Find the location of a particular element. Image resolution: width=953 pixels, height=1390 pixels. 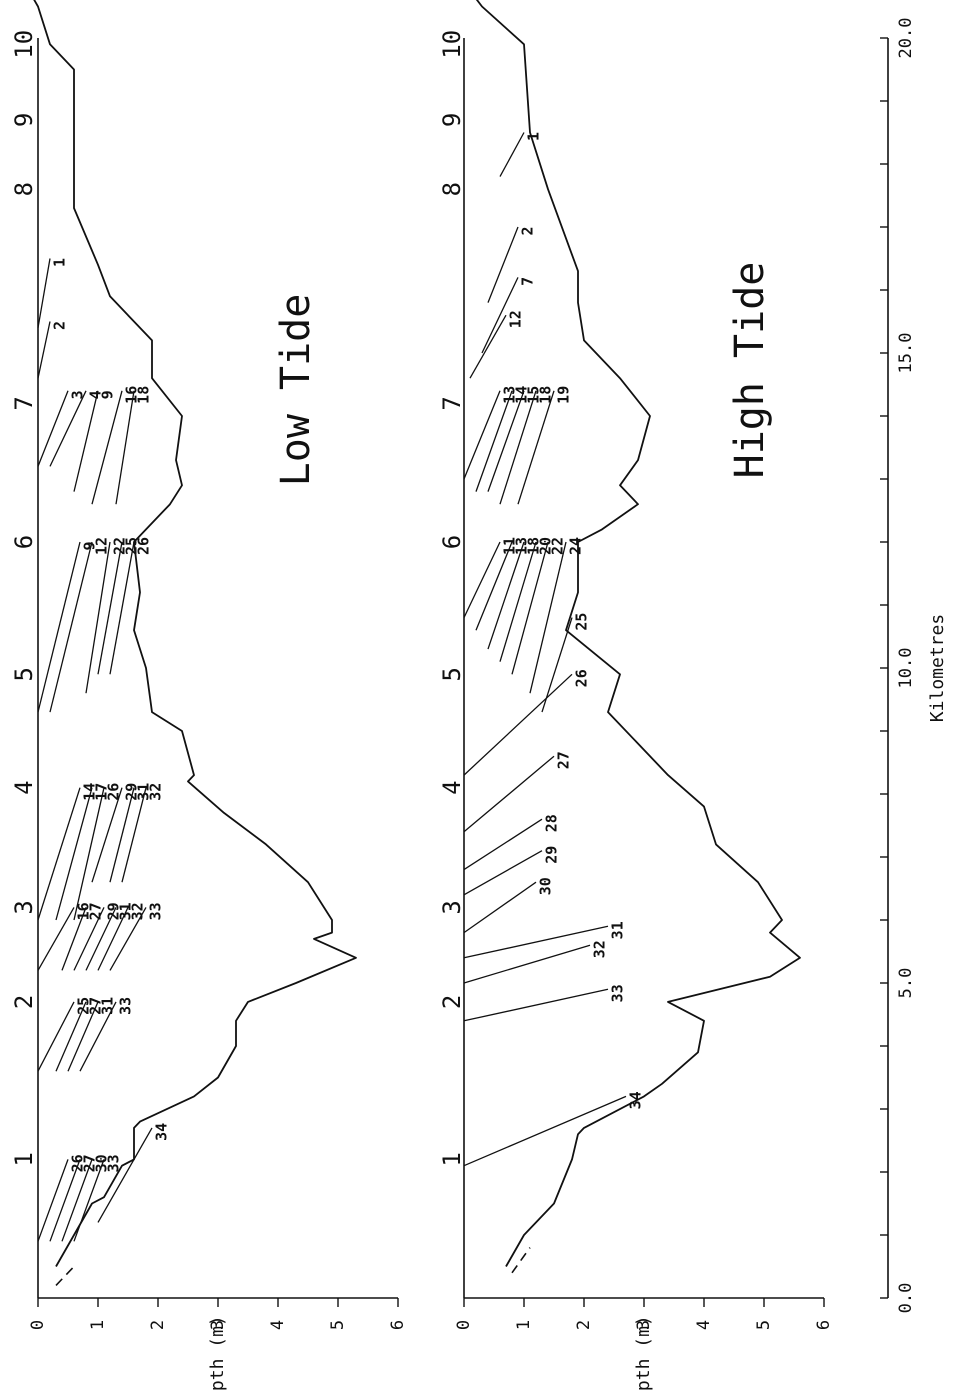

high-tide-depth-axis-title: Depth (m) is located at coordinates (643, 1352).